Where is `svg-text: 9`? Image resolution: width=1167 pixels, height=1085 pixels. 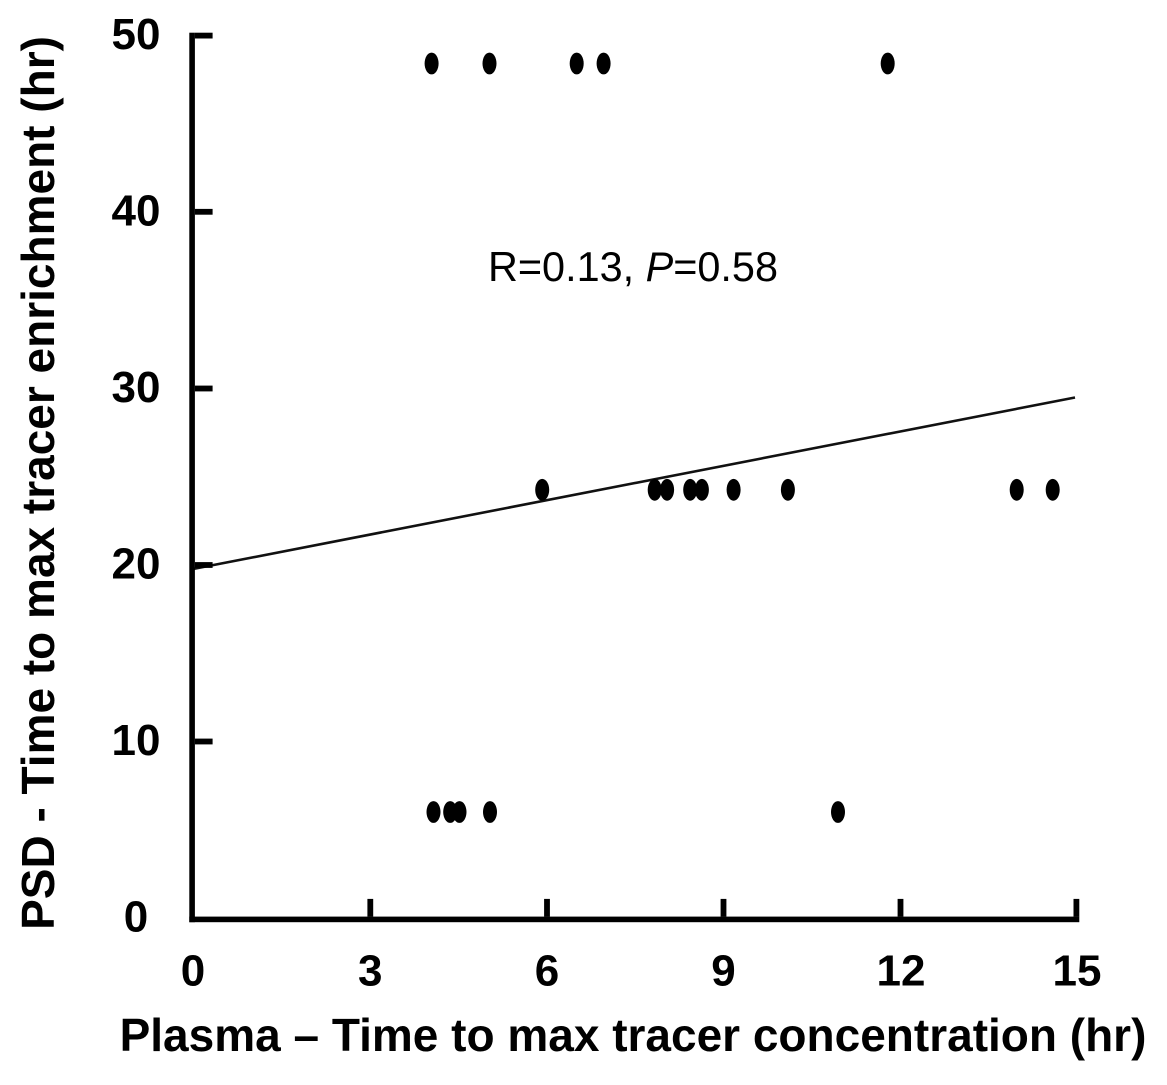 svg-text: 9 is located at coordinates (723, 971).